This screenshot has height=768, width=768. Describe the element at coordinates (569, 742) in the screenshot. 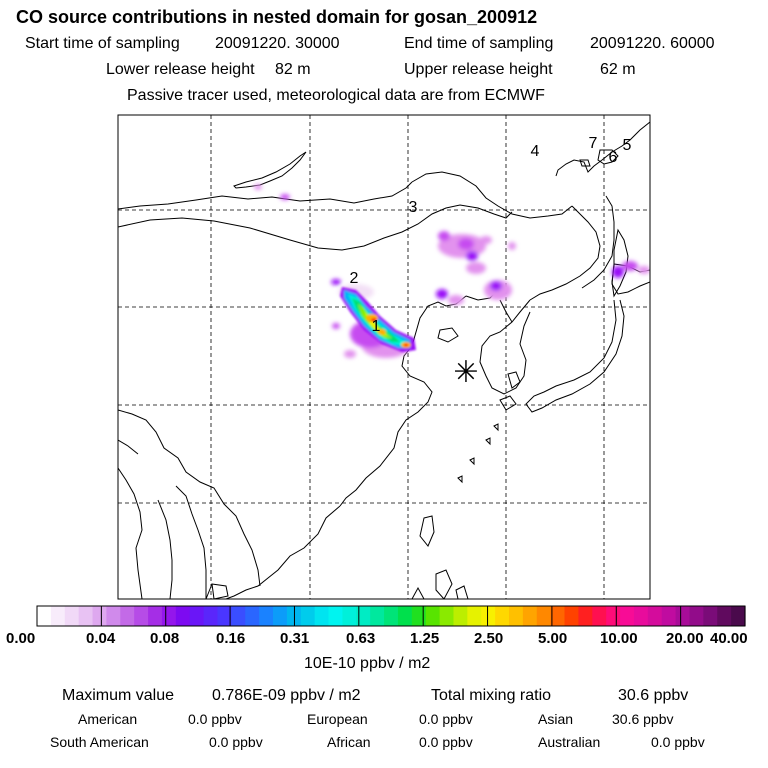

I see `region-name: Australian` at that location.